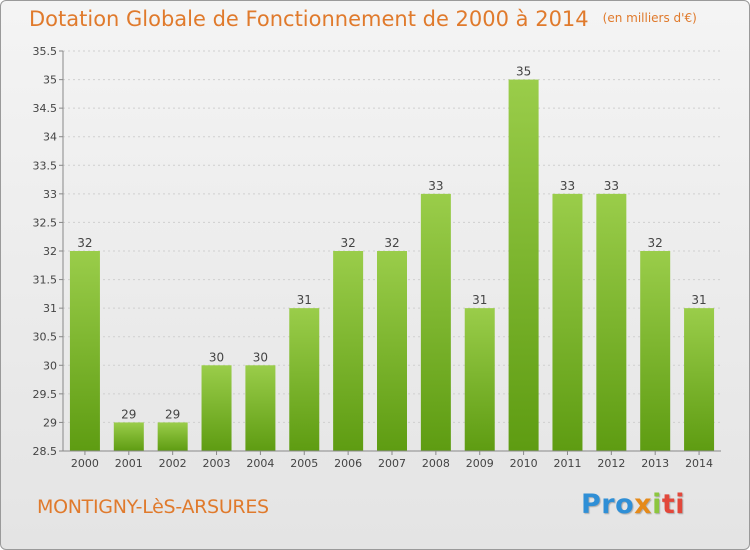 The height and width of the screenshot is (550, 750). I want to click on bar-2009, so click(479, 379).